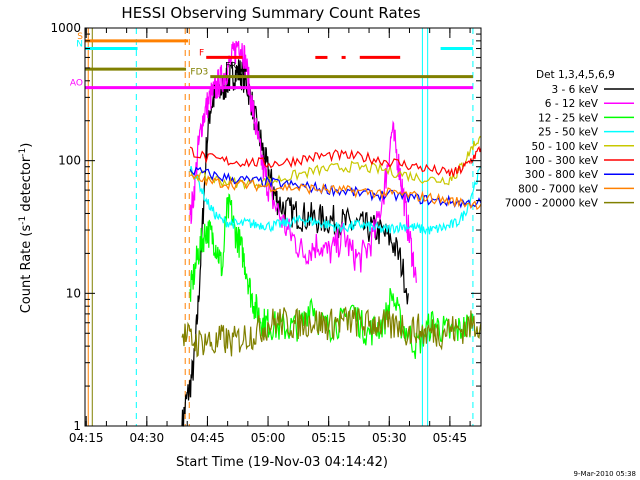 This screenshot has width=640, height=480. What do you see at coordinates (80, 37) in the screenshot?
I see `flag-label-0: S` at bounding box center [80, 37].